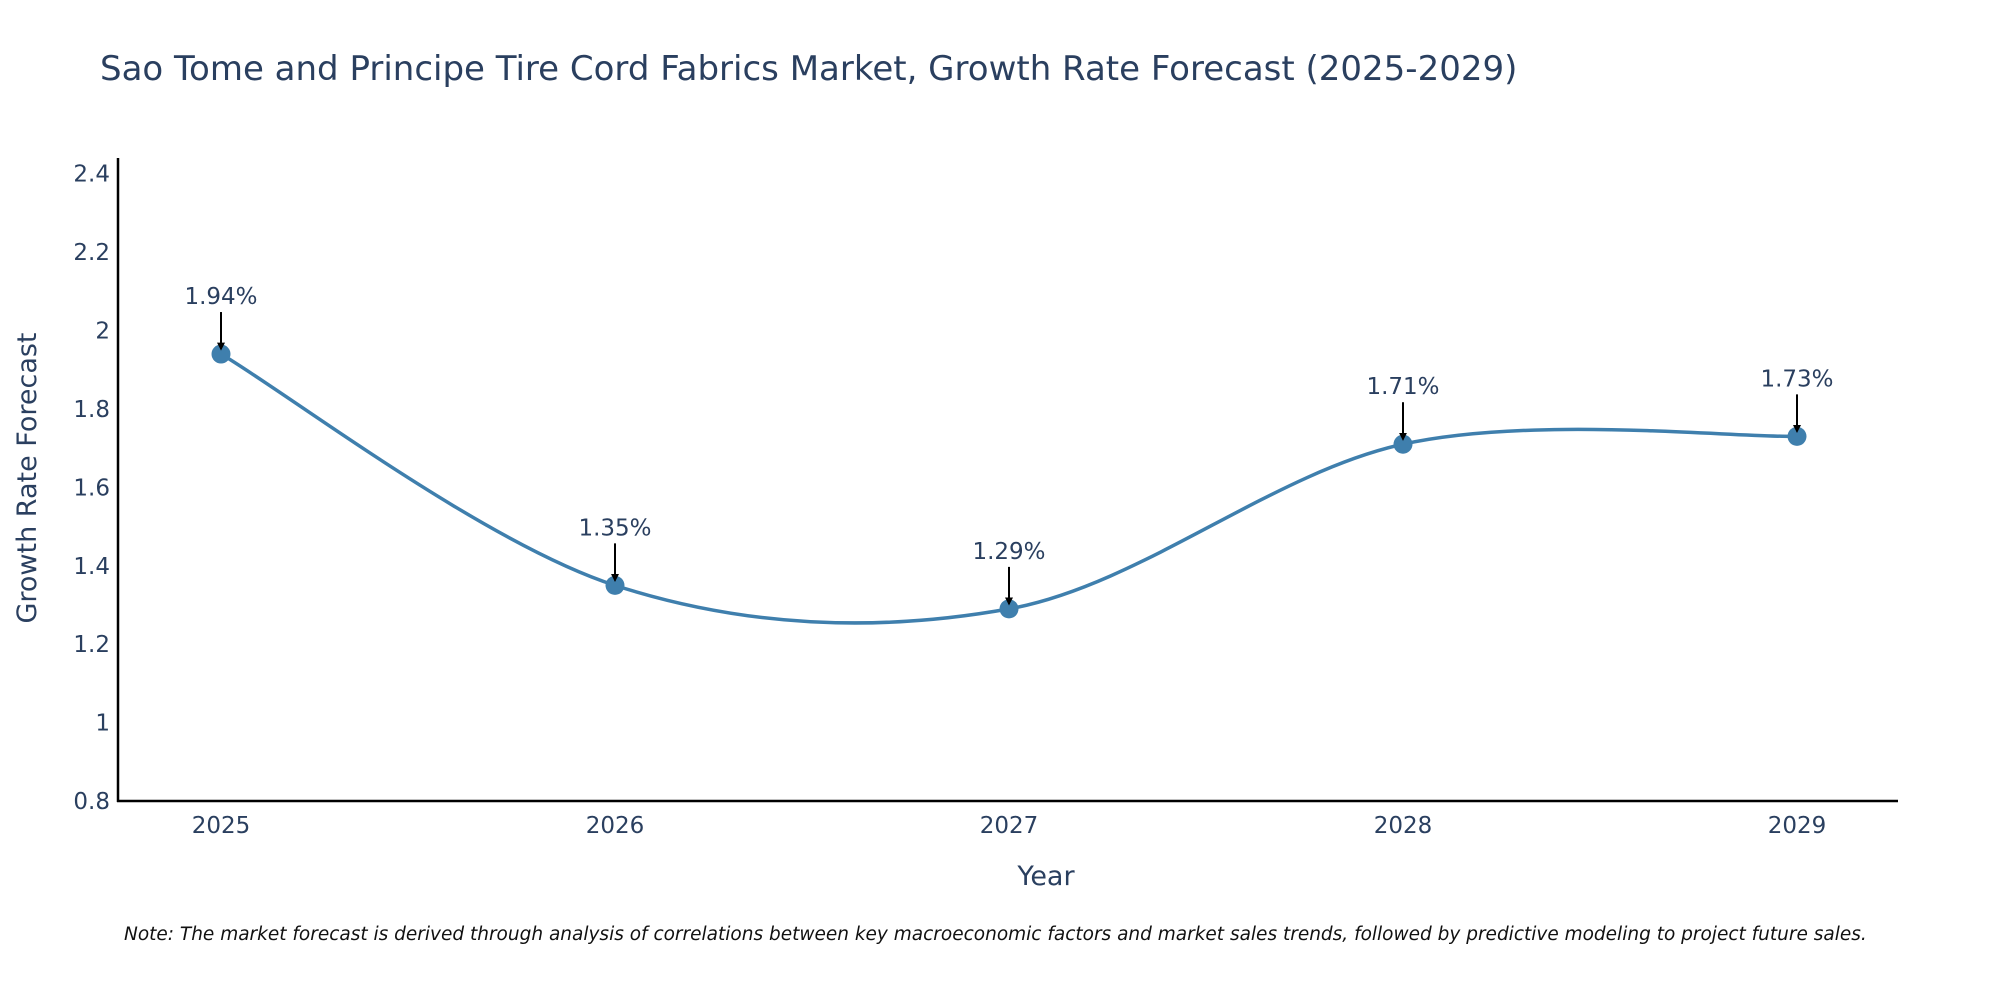  Describe the element at coordinates (1403, 826) in the screenshot. I see `x-tick-label: 2028` at that location.